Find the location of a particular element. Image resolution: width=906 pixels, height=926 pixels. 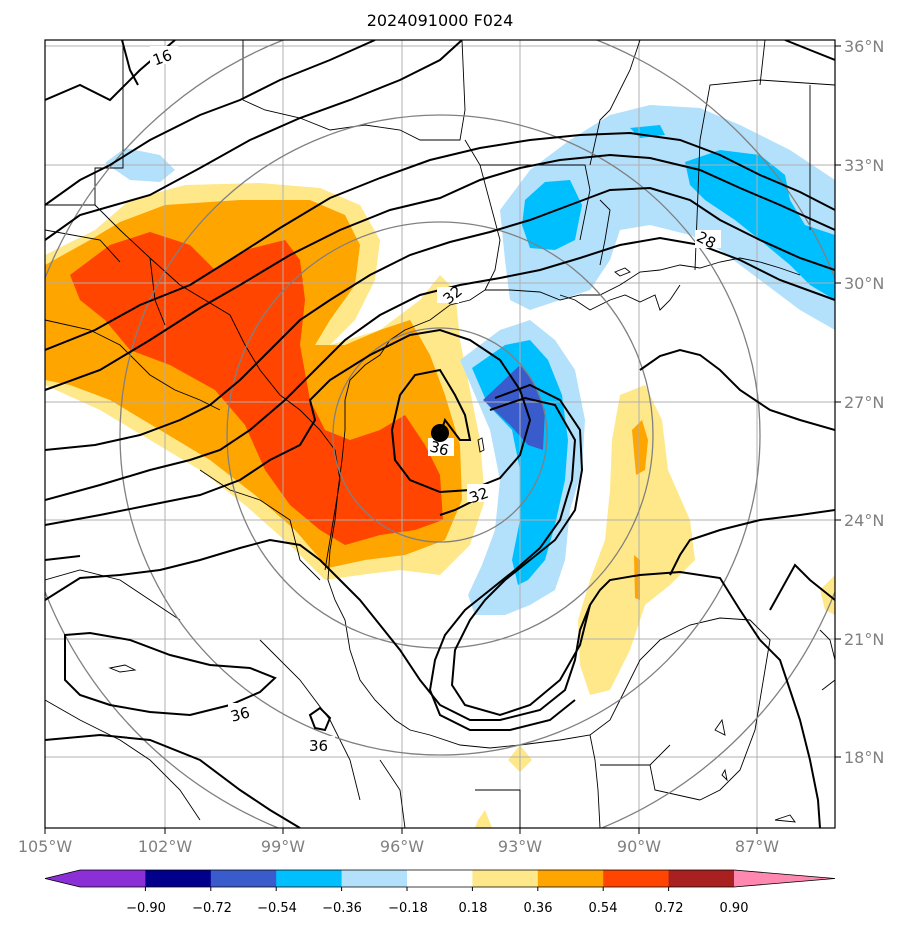

colorbar-tick-label: −0.90 is located at coordinates (146, 908).